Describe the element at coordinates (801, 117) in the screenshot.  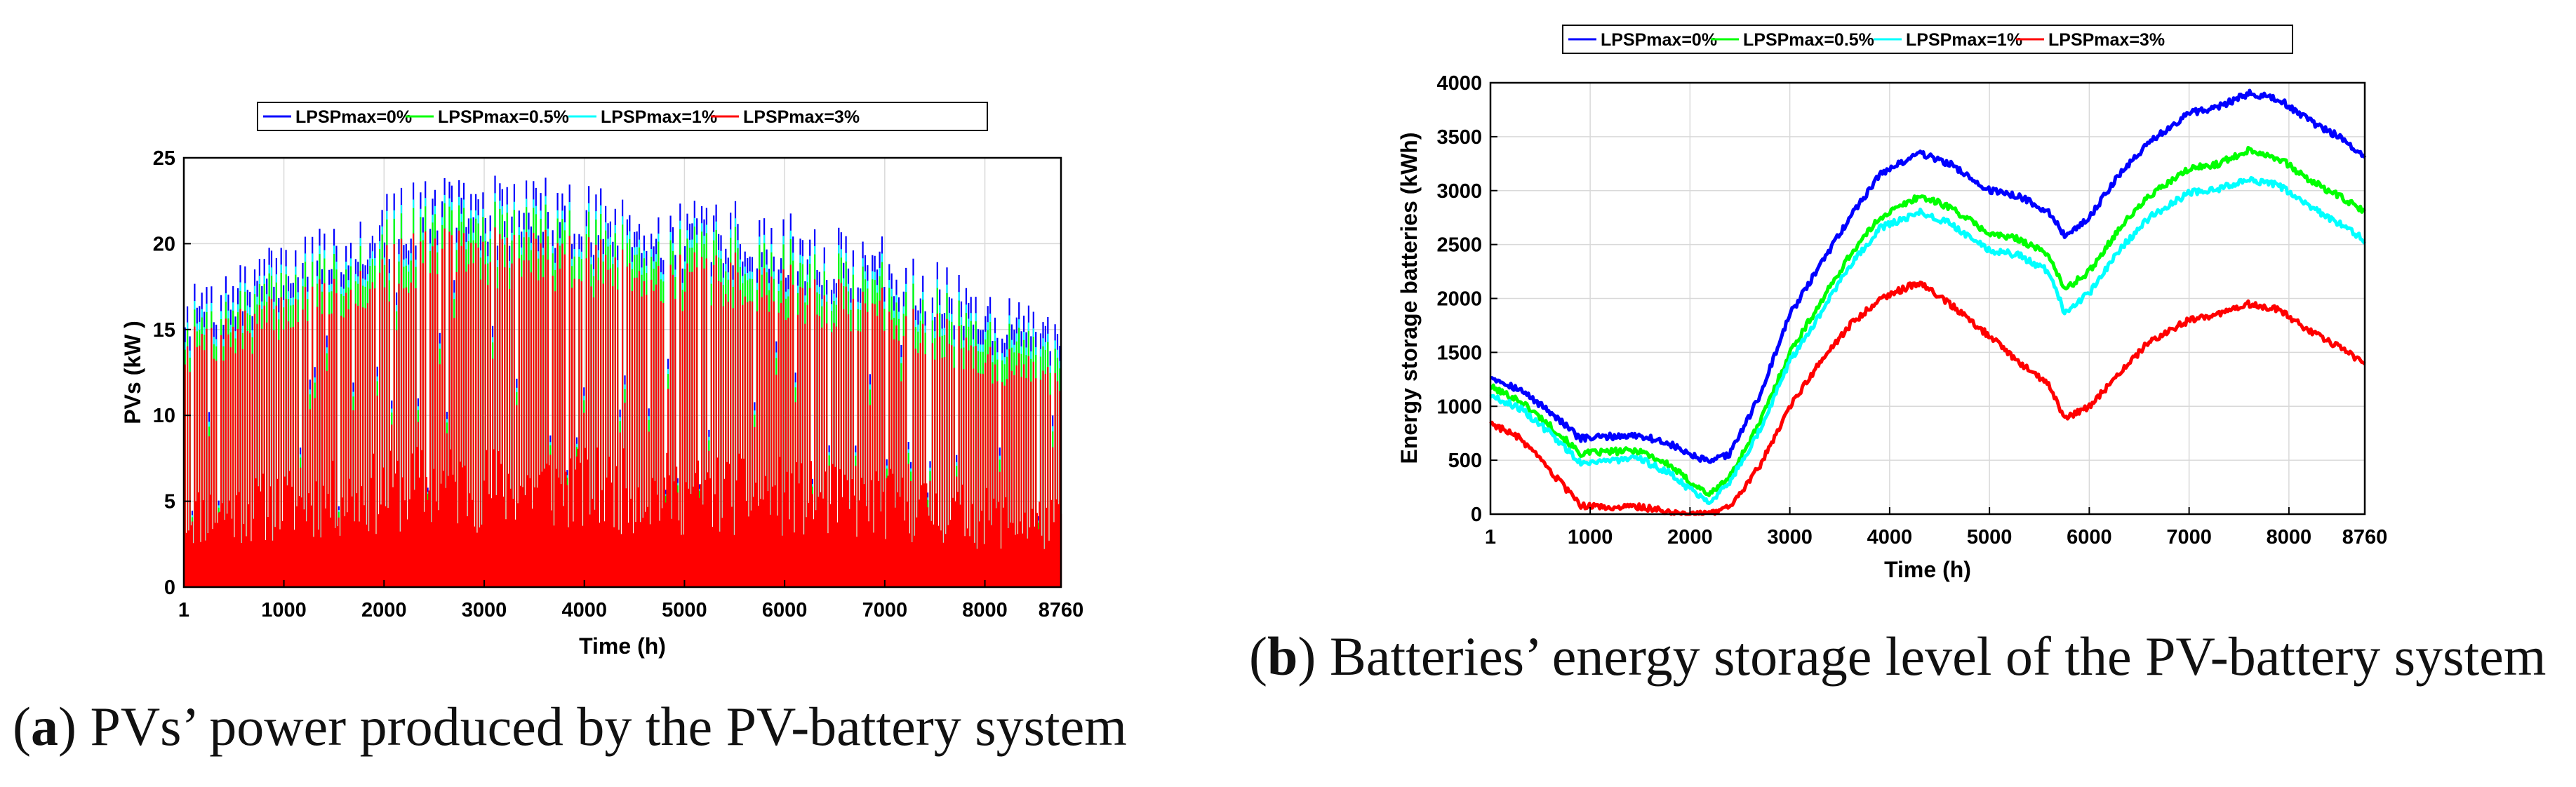
I see `panel-a-legend-label: LPSPmax=3%` at that location.